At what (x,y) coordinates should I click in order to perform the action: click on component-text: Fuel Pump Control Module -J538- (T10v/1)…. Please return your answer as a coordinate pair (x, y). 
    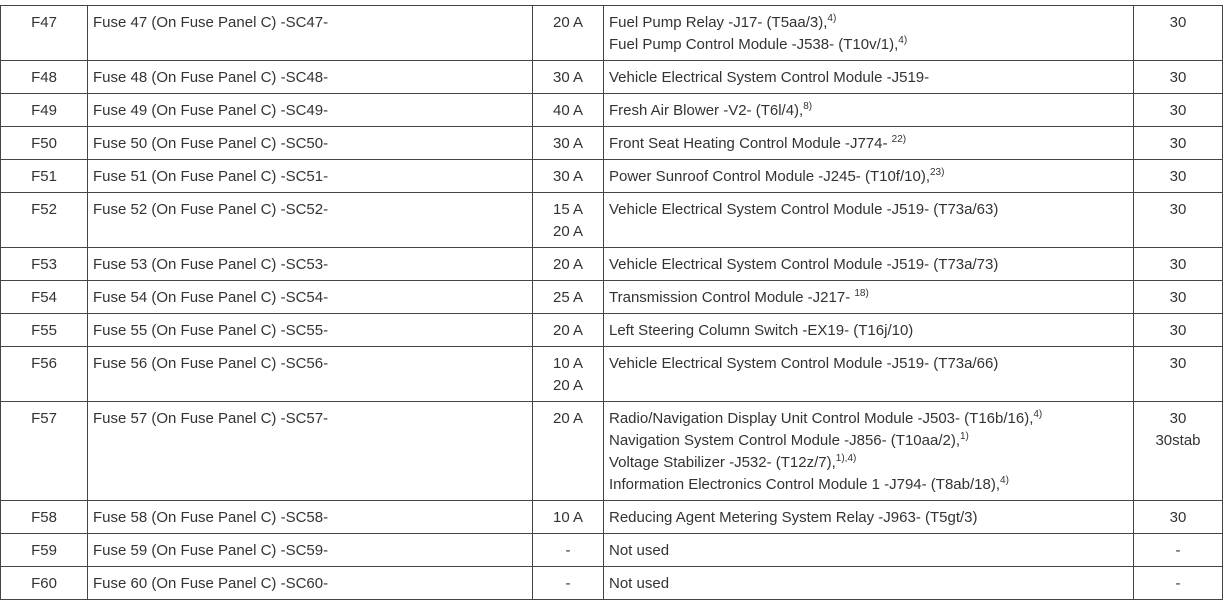
    Looking at the image, I should click on (754, 44).